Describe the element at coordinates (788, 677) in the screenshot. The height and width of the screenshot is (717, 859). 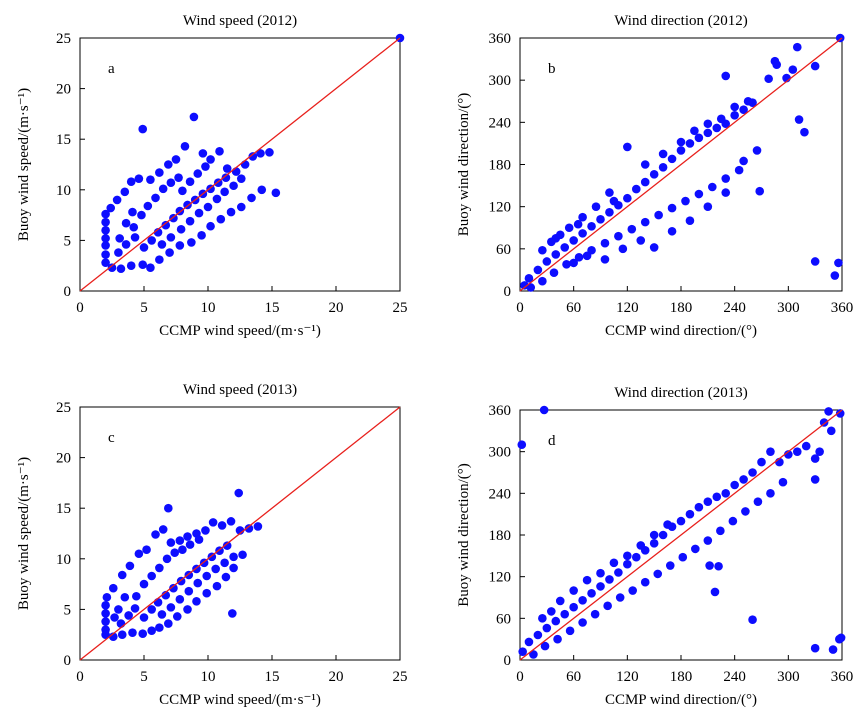
I see `x-tick-label: 300` at that location.